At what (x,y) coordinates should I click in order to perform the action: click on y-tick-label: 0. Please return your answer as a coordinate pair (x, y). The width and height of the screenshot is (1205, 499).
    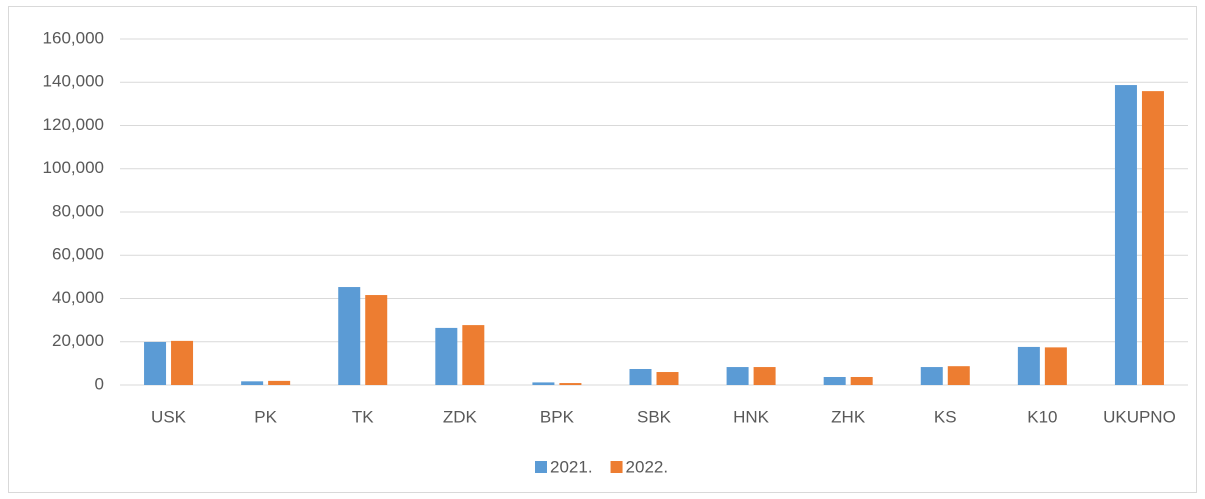
    Looking at the image, I should click on (99, 383).